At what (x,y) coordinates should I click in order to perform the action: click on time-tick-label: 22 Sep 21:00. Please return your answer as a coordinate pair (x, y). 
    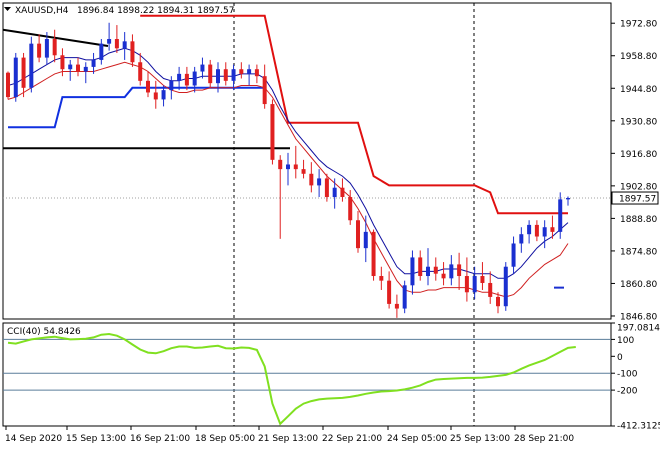
    Looking at the image, I should click on (352, 439).